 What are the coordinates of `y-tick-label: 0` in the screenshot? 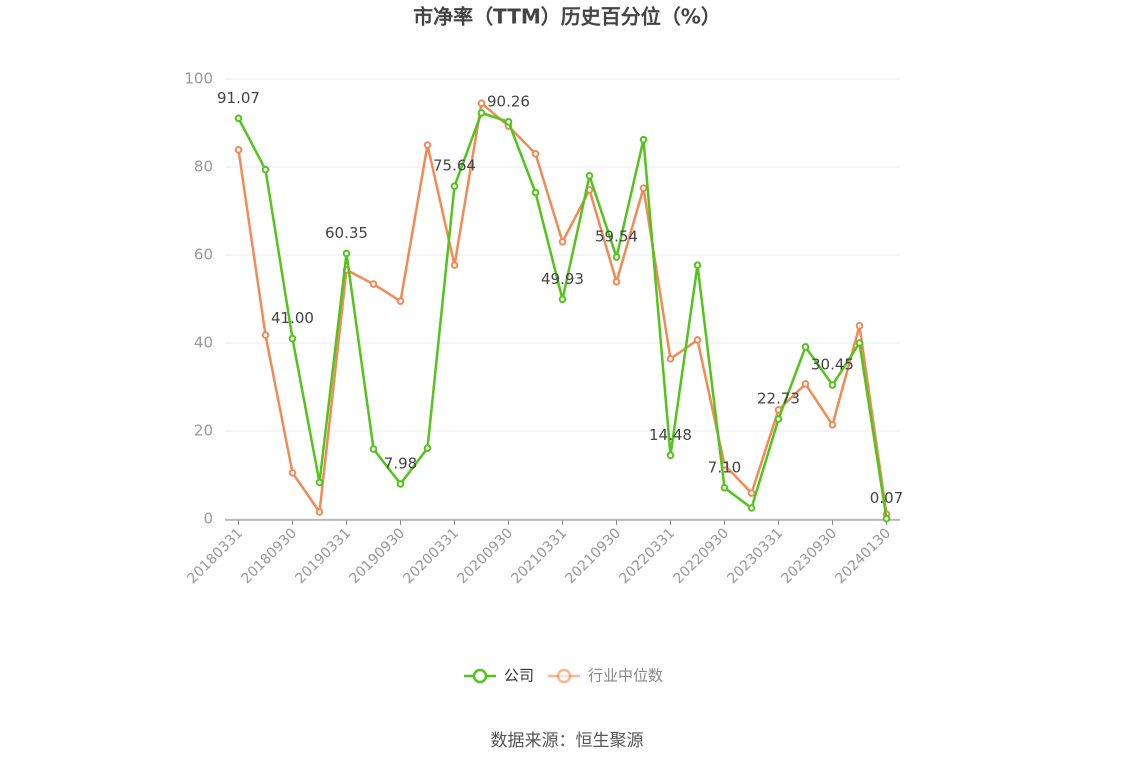 It's located at (208, 519).